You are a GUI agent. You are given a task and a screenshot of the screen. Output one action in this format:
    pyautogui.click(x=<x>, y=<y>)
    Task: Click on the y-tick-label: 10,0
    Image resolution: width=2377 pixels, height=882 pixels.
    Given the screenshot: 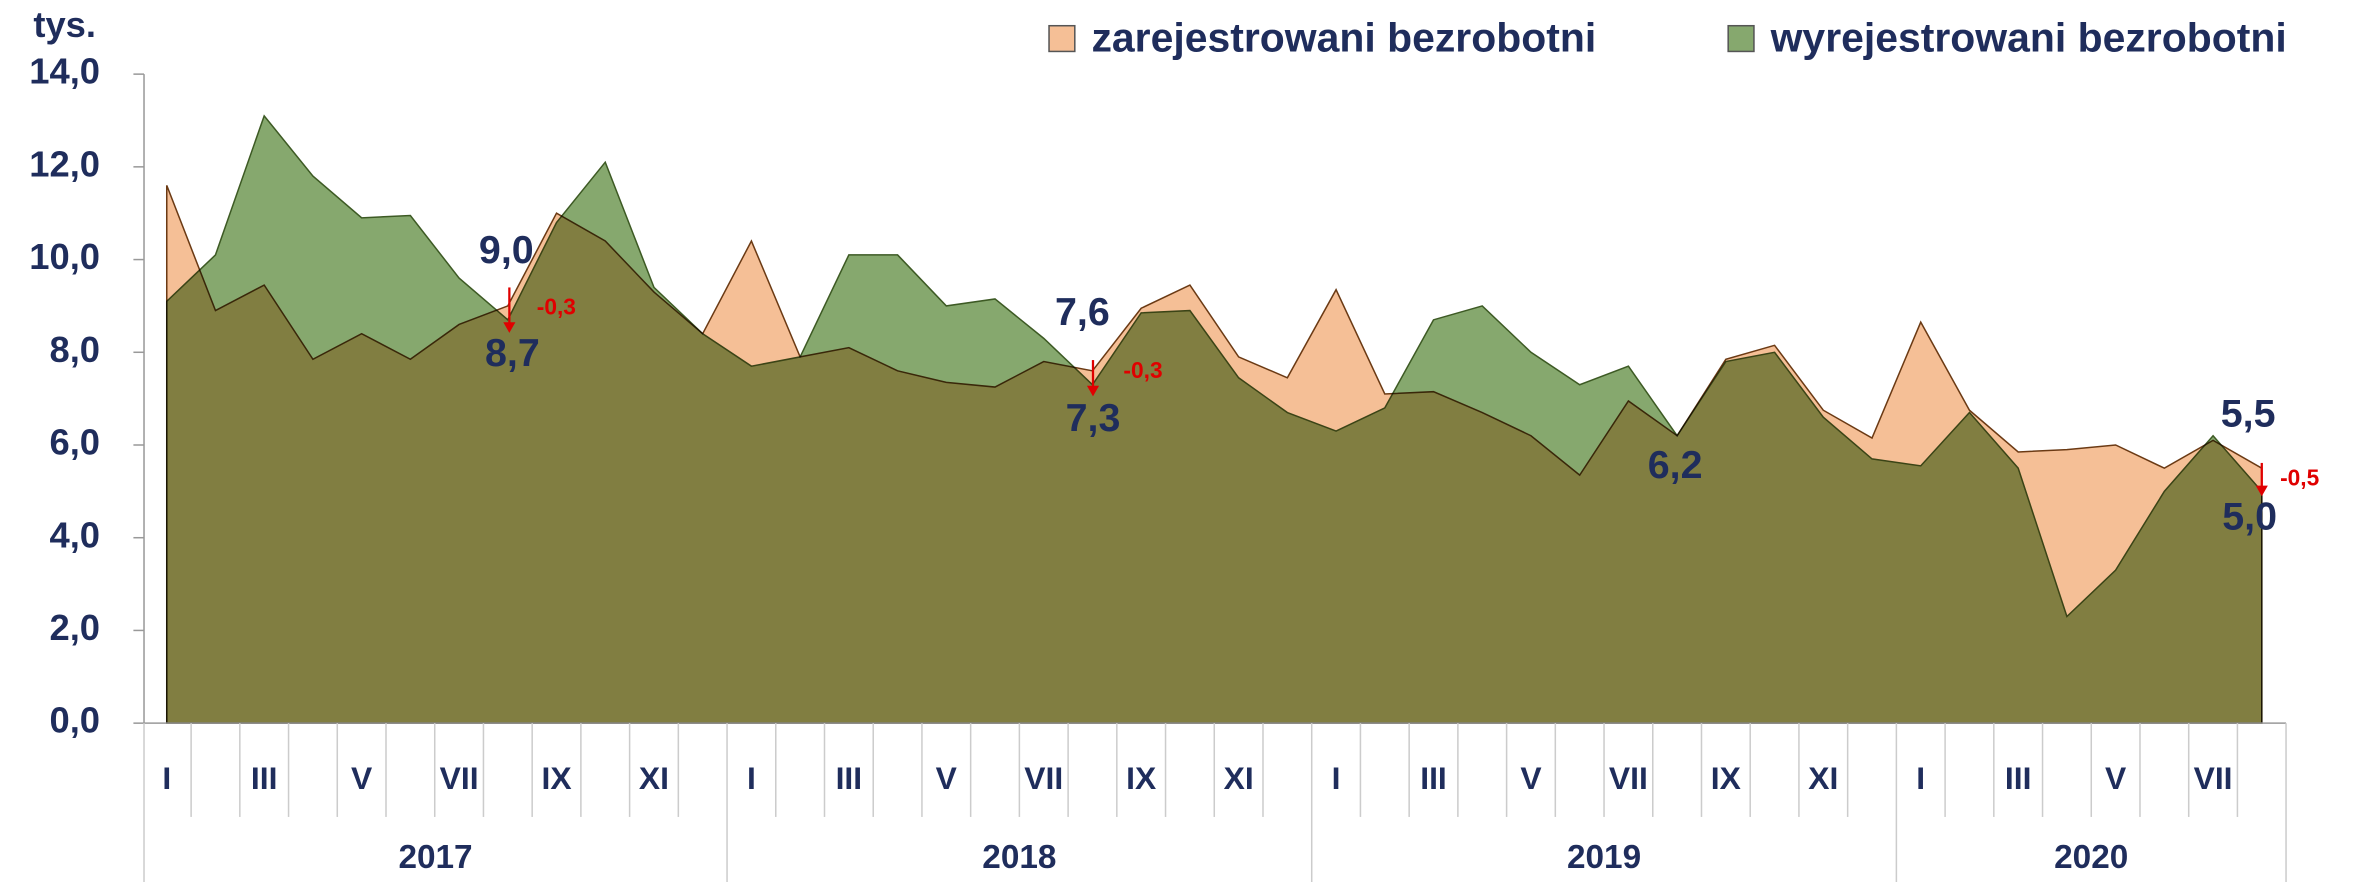 What is the action you would take?
    pyautogui.click(x=64, y=256)
    